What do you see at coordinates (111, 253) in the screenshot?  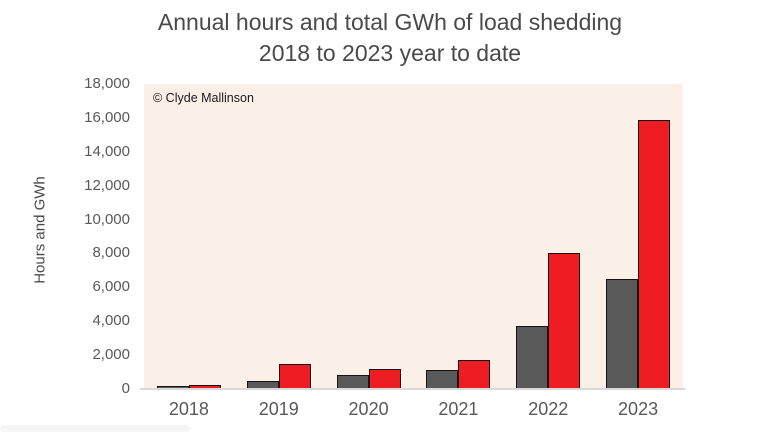 I see `y-tick-label: 8,000` at bounding box center [111, 253].